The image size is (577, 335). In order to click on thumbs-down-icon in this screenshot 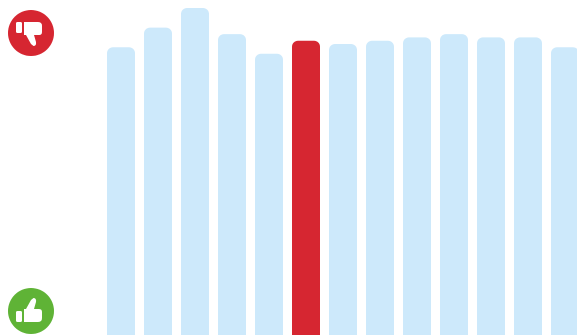, I will do `click(31, 33)`.